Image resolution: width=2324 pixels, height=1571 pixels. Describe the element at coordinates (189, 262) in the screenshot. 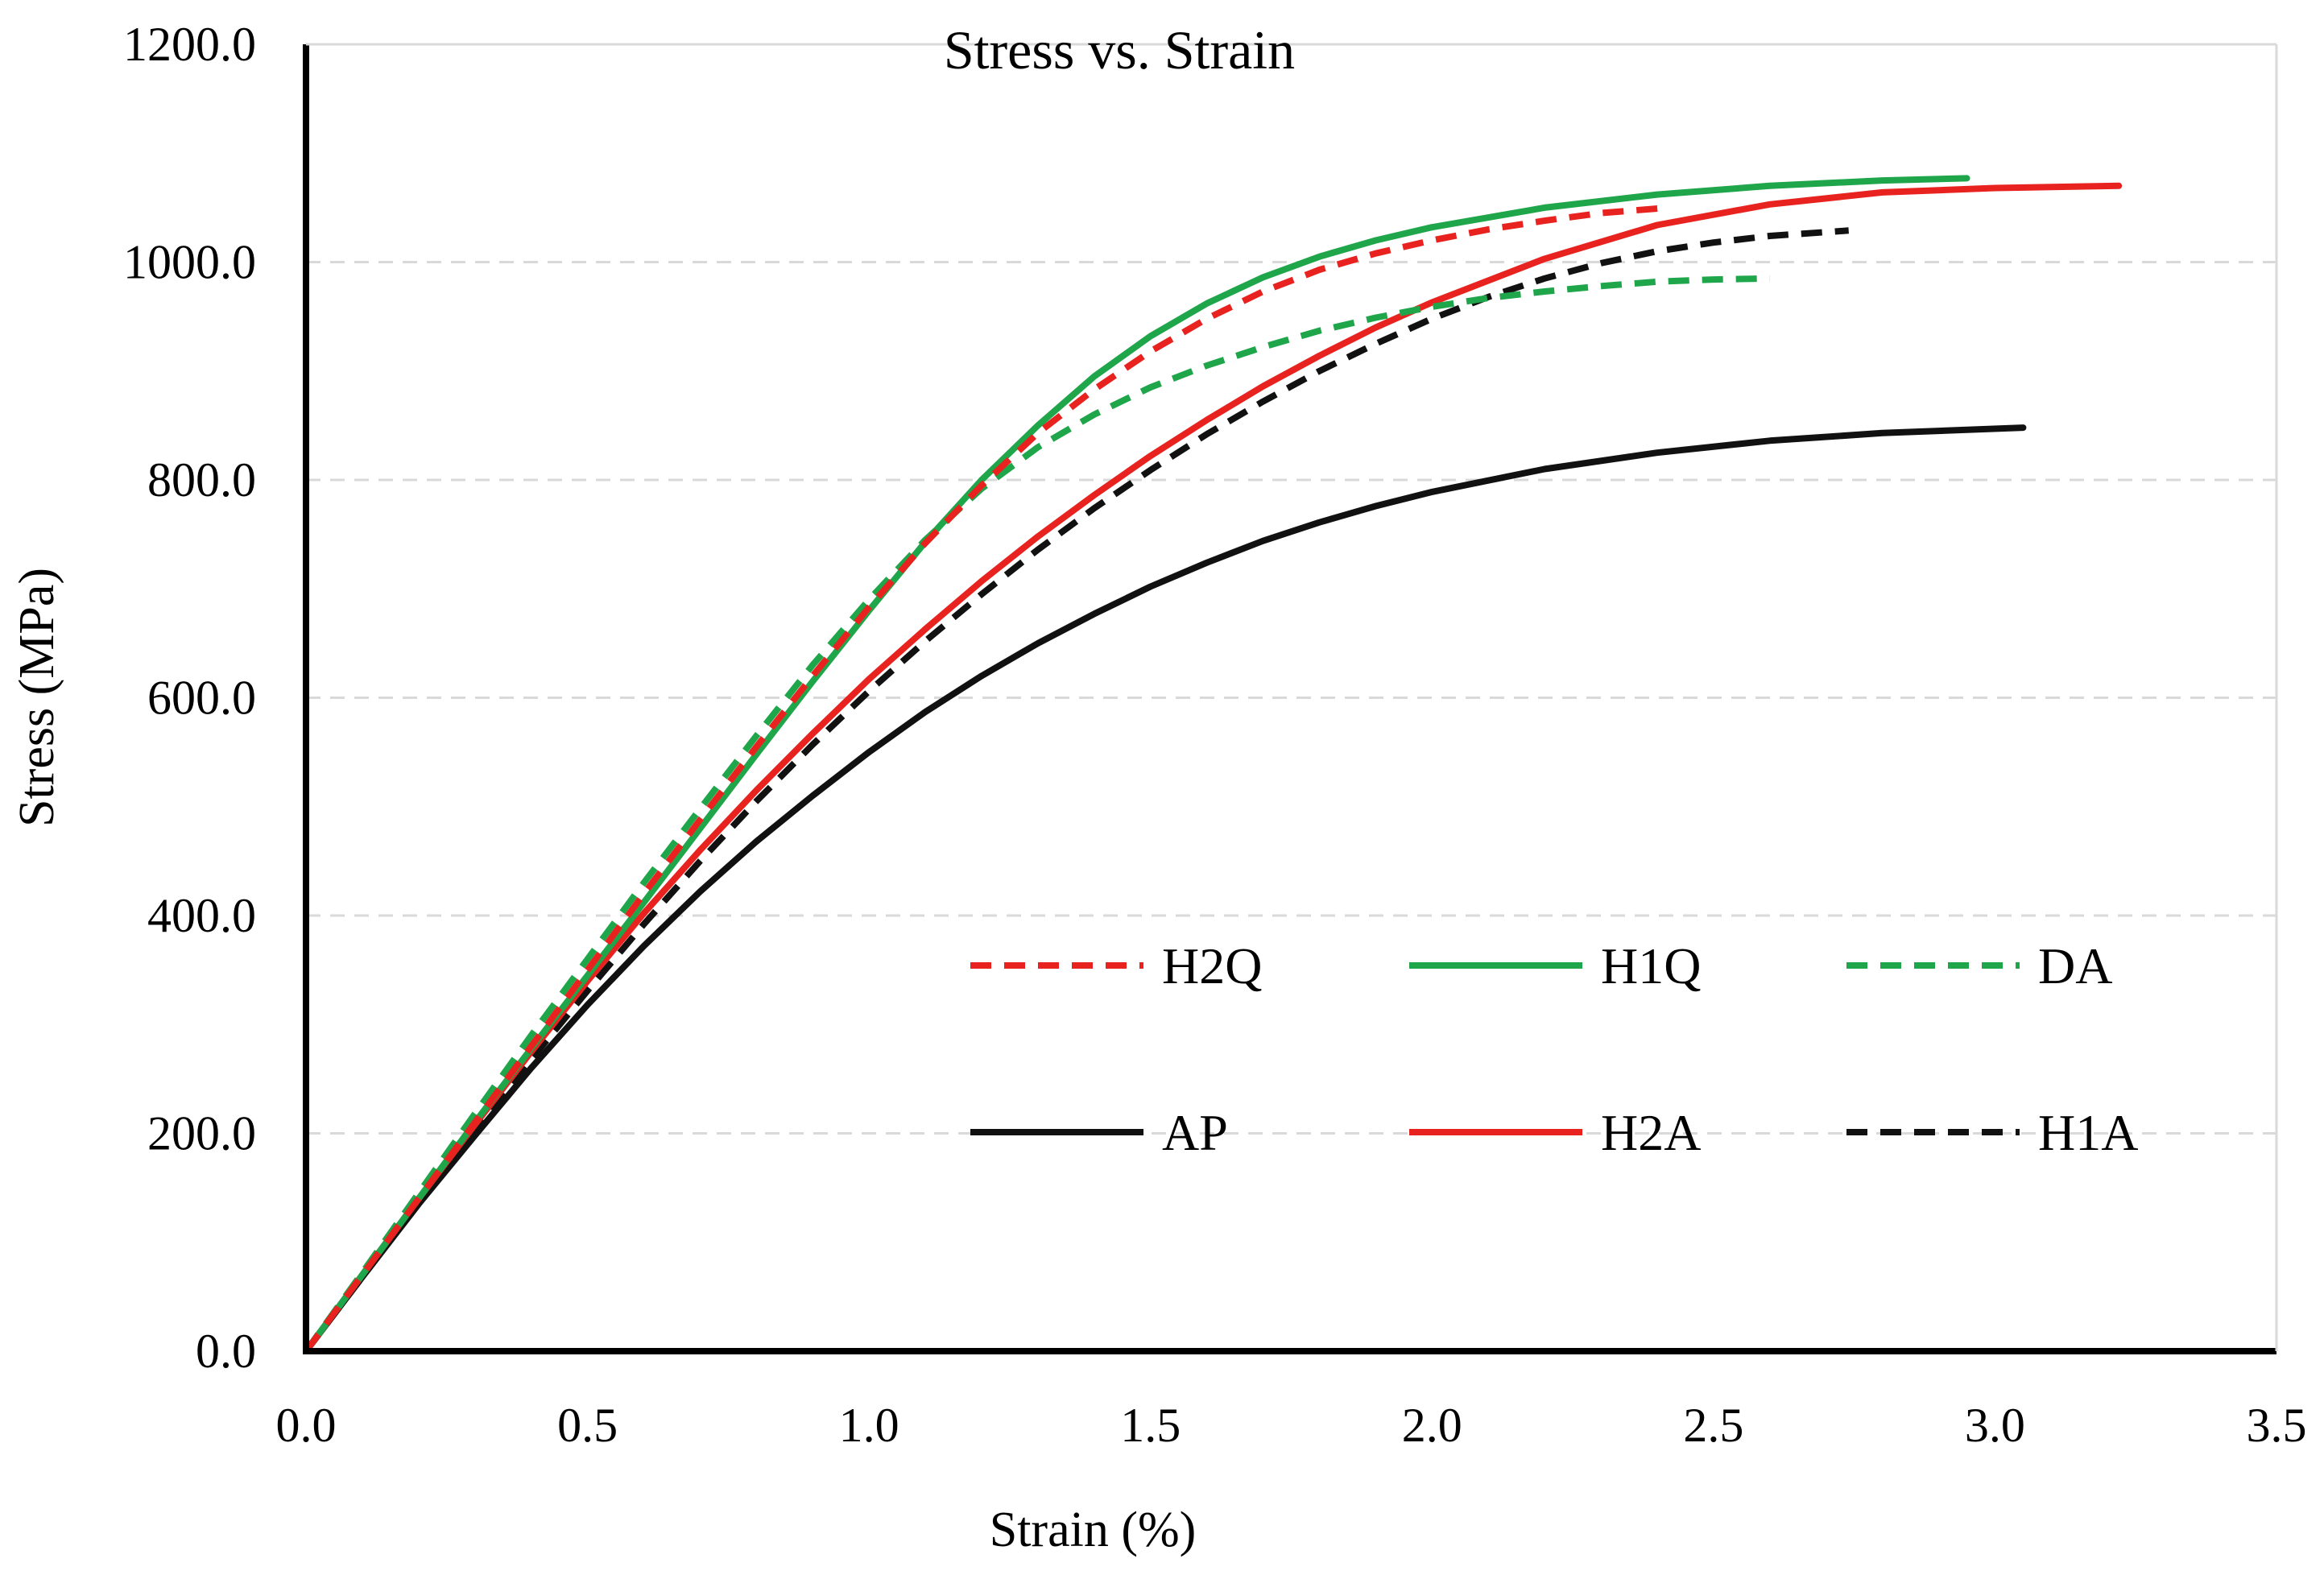

I see `y-tick-label: 1000.0` at that location.